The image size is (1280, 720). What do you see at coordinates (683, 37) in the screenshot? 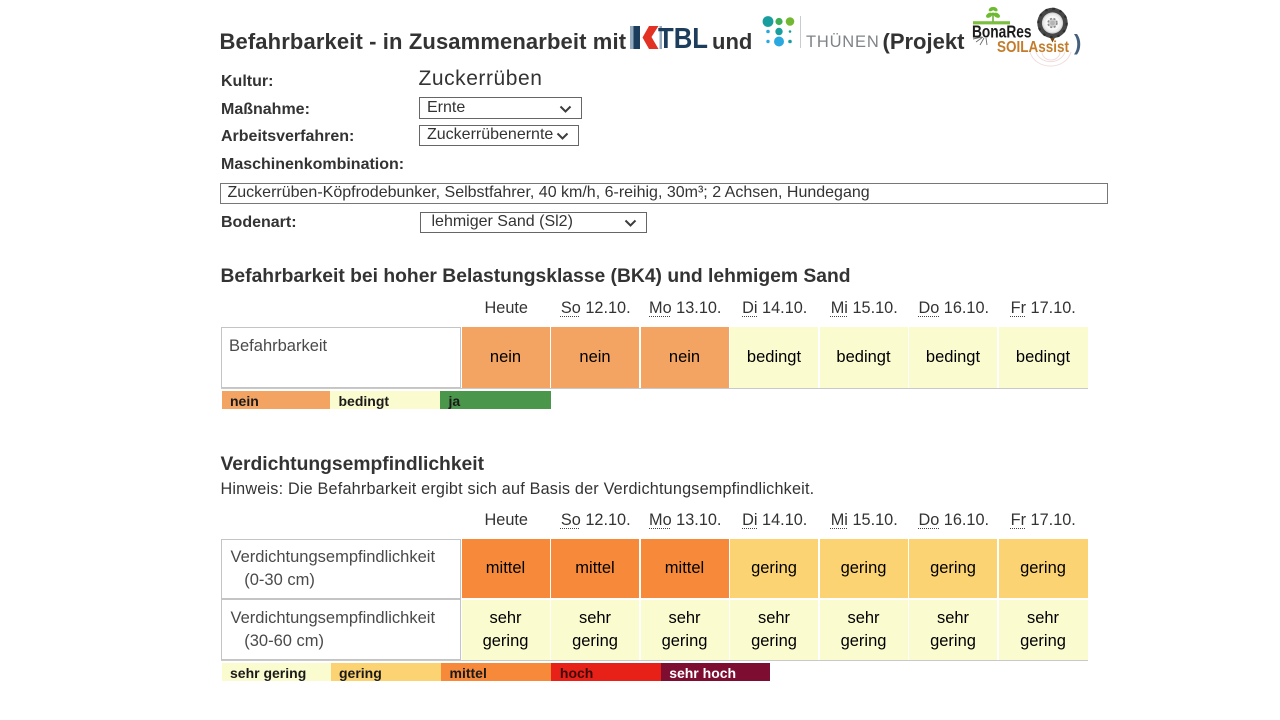
I see `svg-text: TBL` at bounding box center [683, 37].